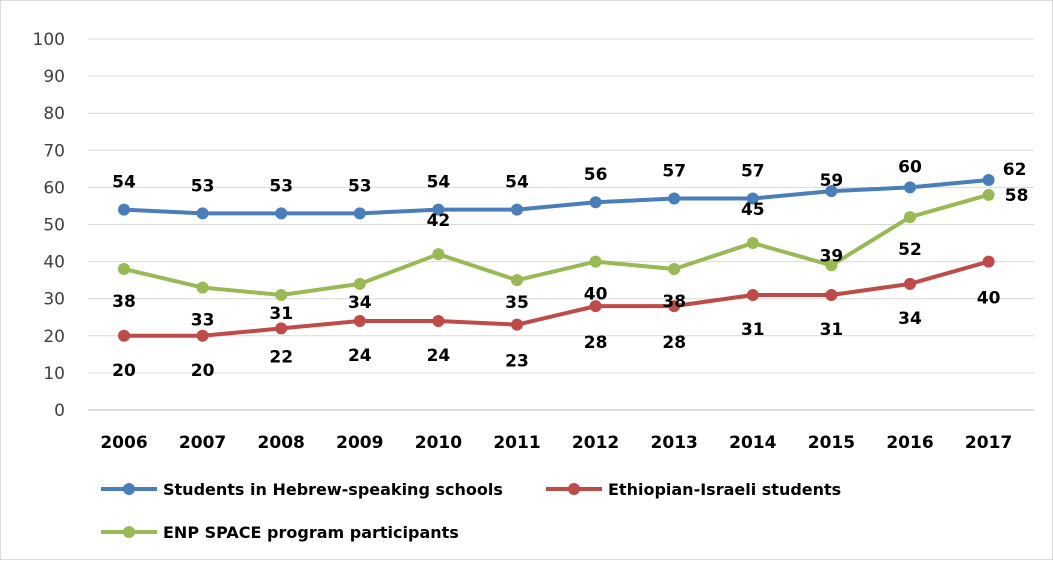  What do you see at coordinates (595, 443) in the screenshot?
I see `x-tick-label: 2012` at bounding box center [595, 443].